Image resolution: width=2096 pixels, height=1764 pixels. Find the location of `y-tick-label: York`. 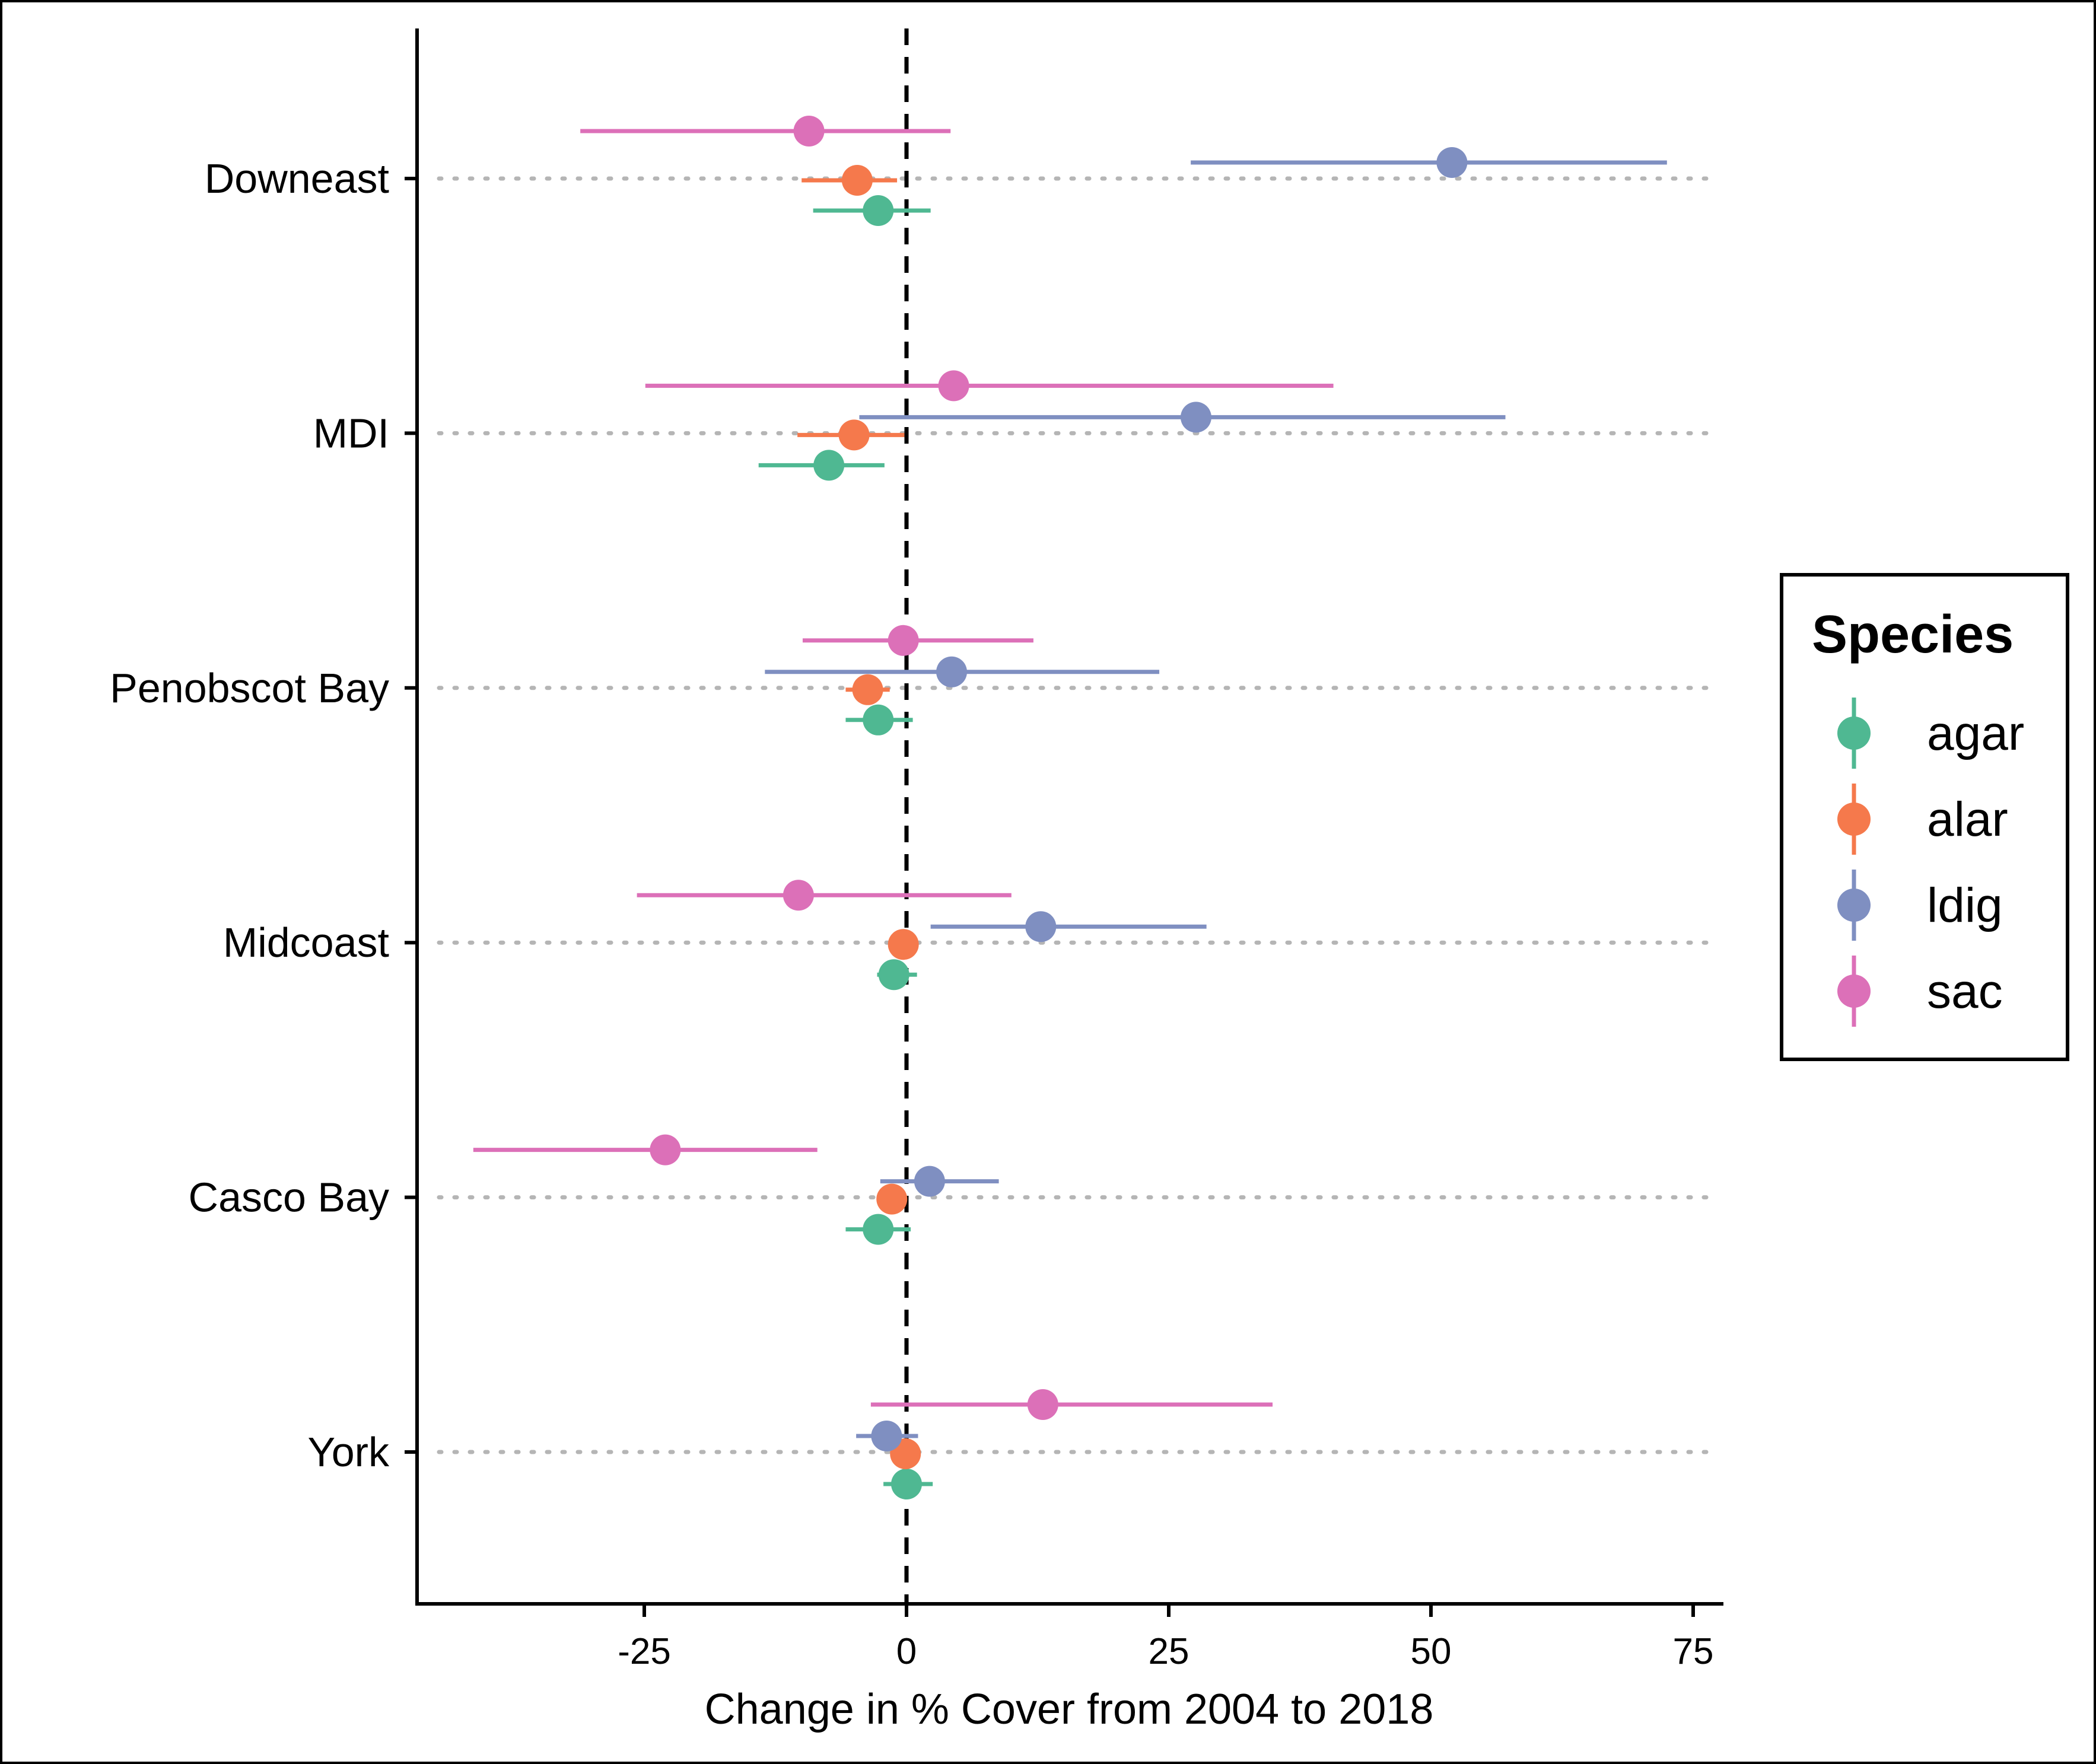

y-tick-label: York is located at coordinates (348, 1452).